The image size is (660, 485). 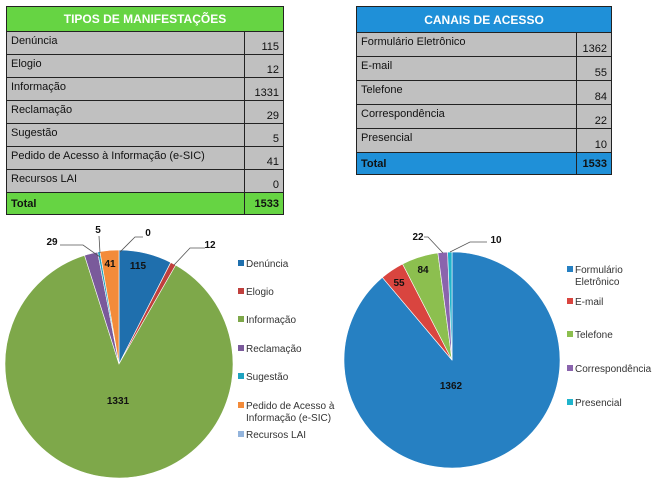 I want to click on row-label: E-mail, so click(x=466, y=68).